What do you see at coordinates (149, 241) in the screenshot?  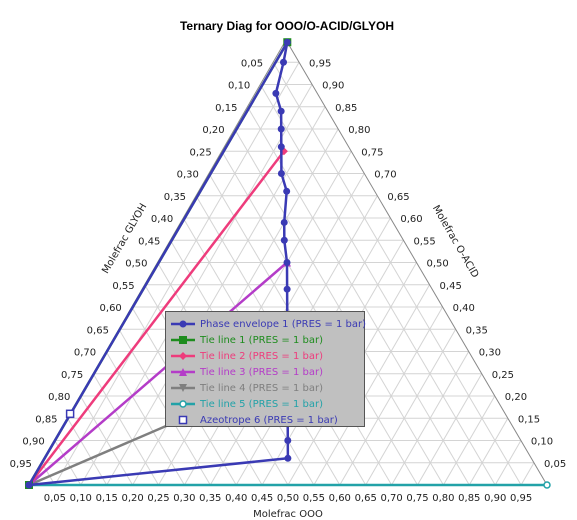 I see `left-tick-label: 0,45` at bounding box center [149, 241].